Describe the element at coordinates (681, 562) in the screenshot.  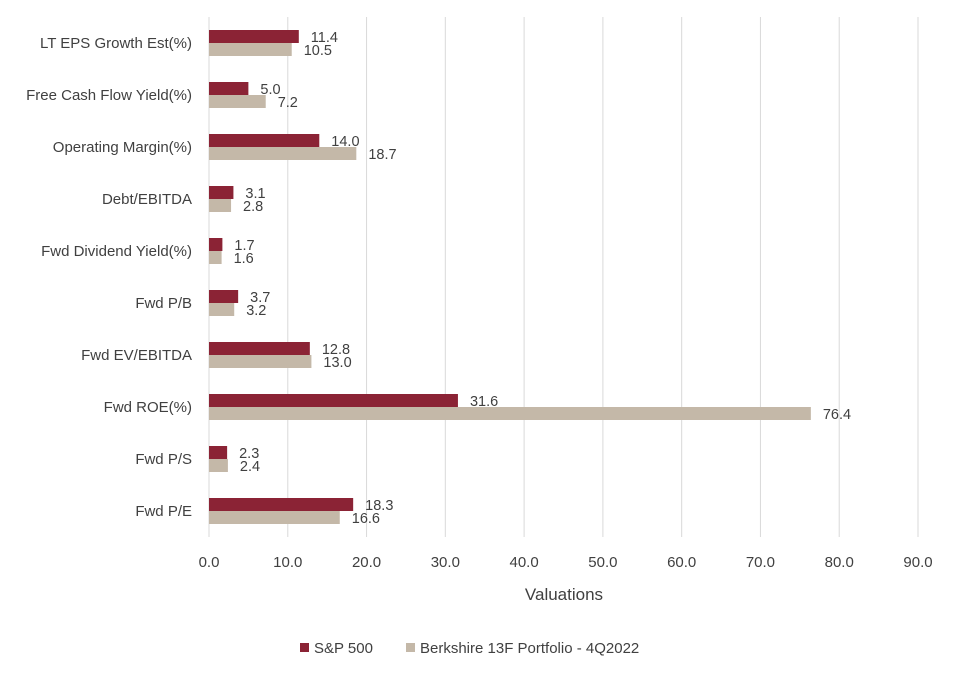
I see `x-tick-label: 60.0` at that location.